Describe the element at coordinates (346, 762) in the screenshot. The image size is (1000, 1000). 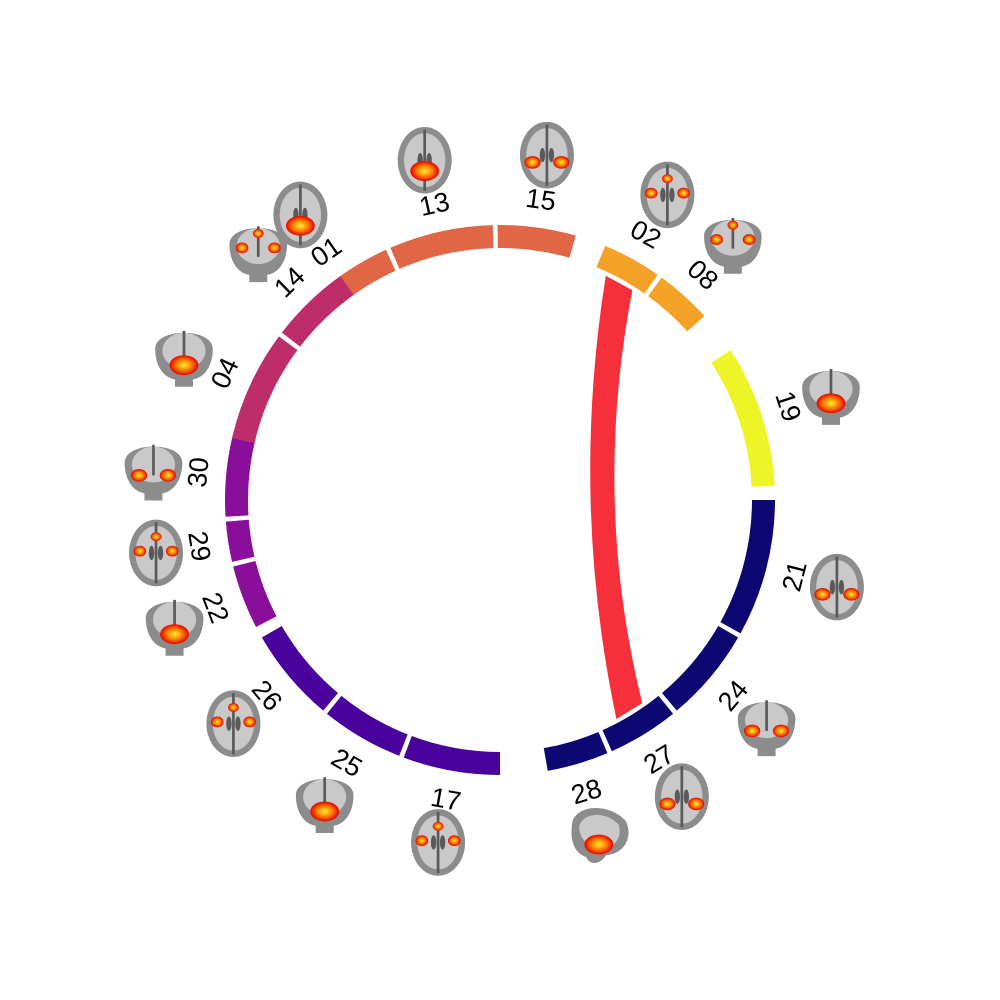
I see `segment-label-25: 25` at that location.